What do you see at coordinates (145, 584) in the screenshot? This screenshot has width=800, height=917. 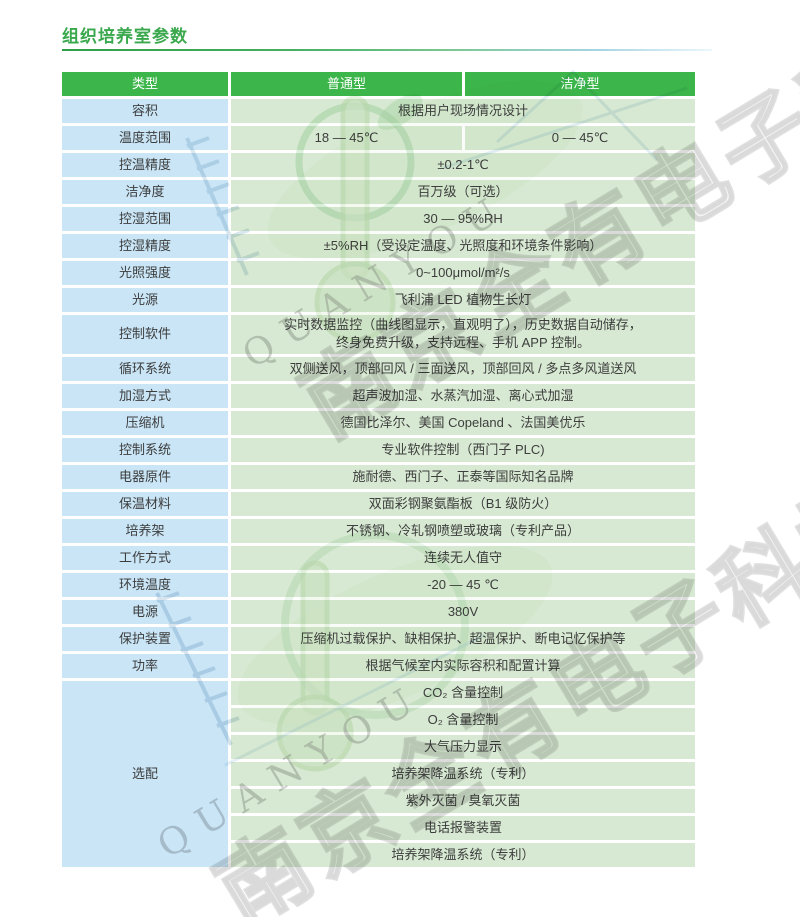 I see `param-label: 环境温度` at bounding box center [145, 584].